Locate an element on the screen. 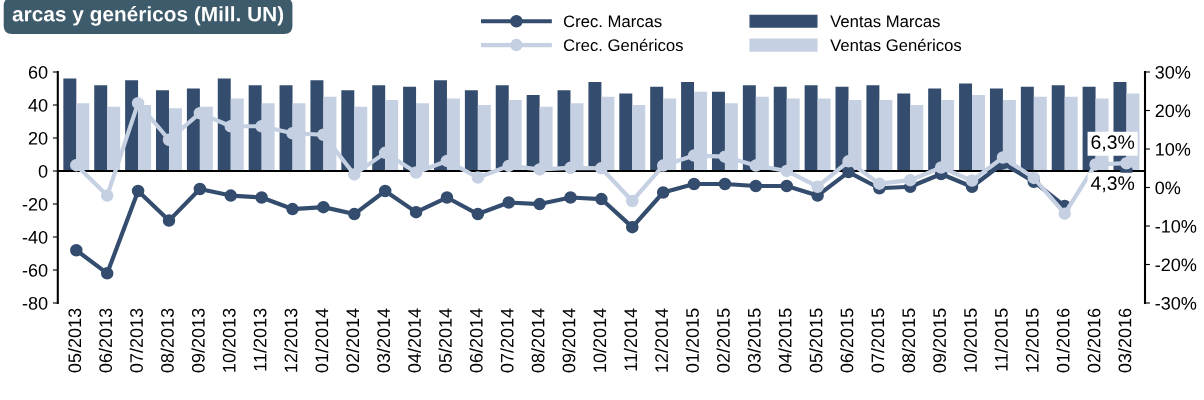 The height and width of the screenshot is (400, 1204). x-tick-label: 03/2015 is located at coordinates (754, 340).